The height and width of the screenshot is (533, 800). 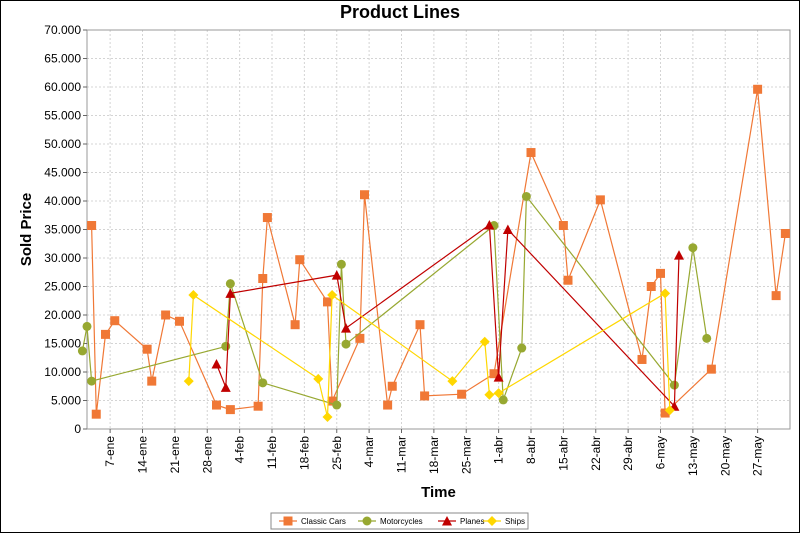 I want to click on x-tick-label: 20-may, so click(x=725, y=456).